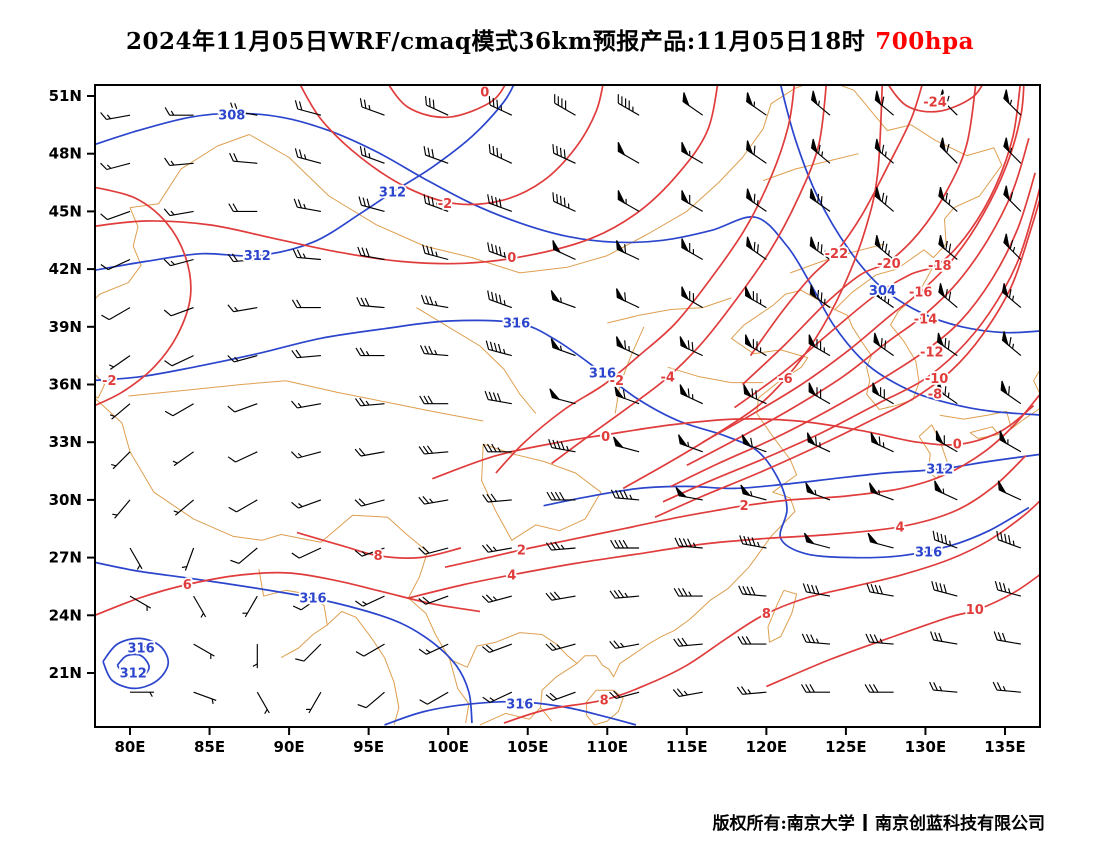  I want to click on isotherm-label: -12, so click(932, 352).